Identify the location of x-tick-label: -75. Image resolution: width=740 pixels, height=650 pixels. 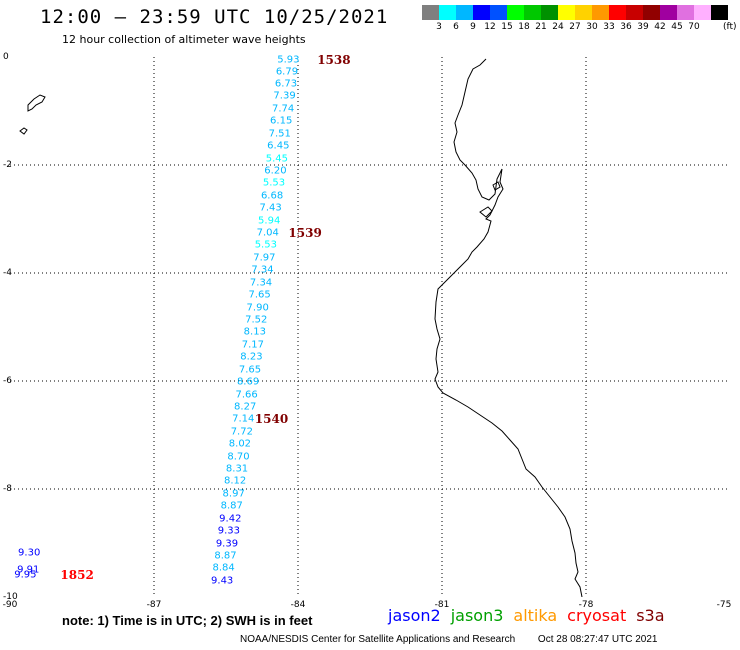
(724, 605).